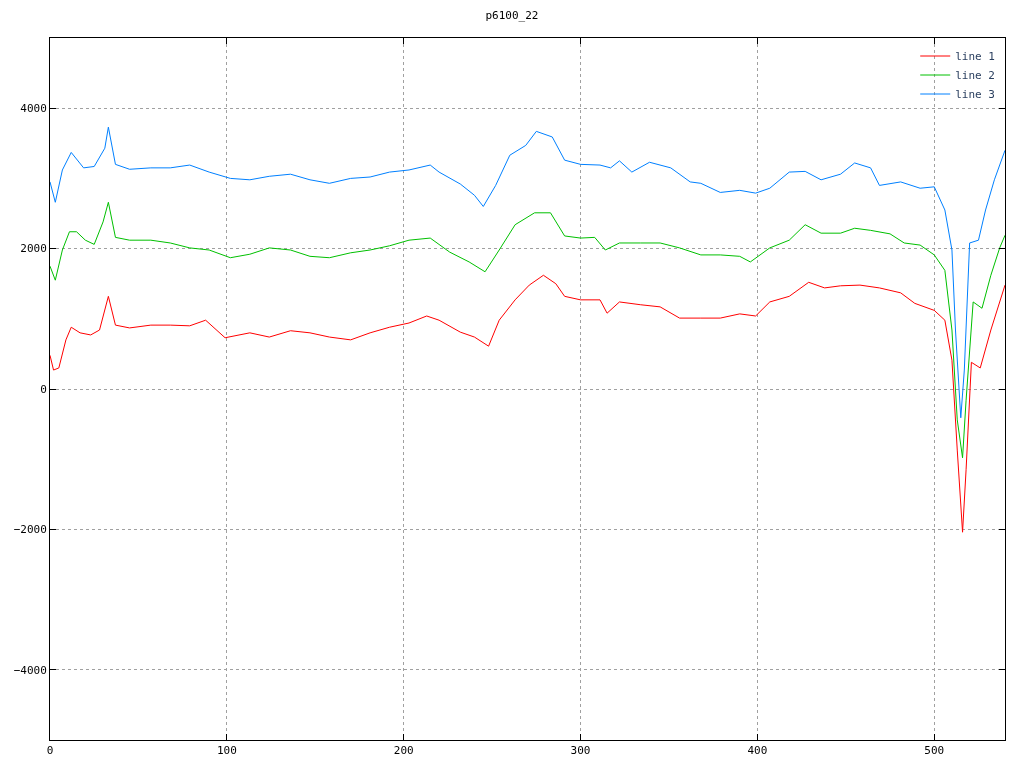 This screenshot has height=768, width=1024. Describe the element at coordinates (975, 76) in the screenshot. I see `legend-label: line 2` at that location.